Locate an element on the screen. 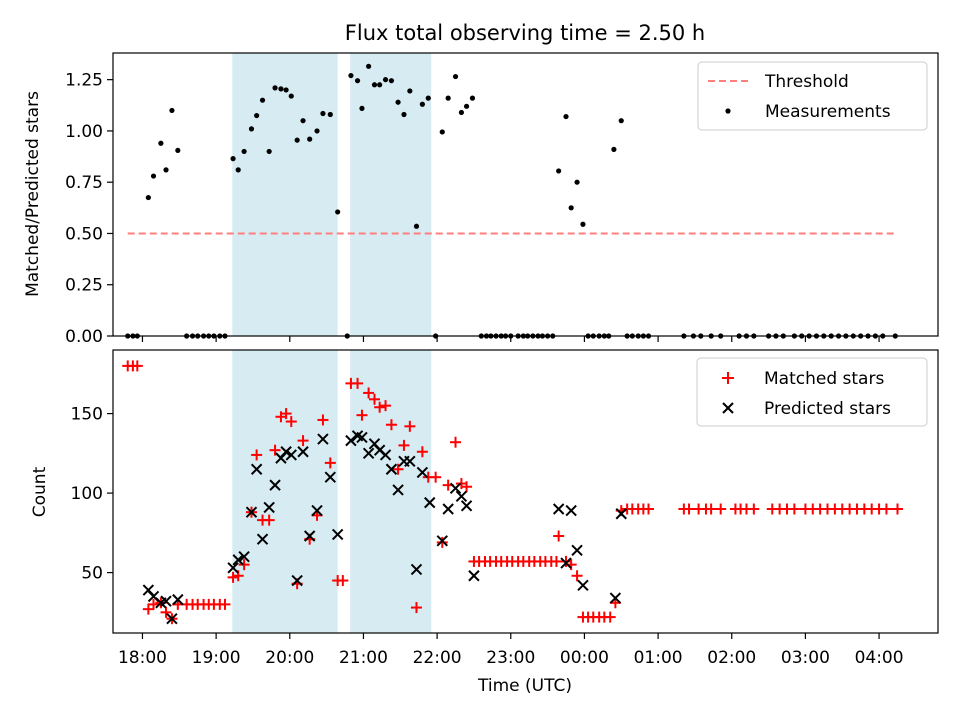 This screenshot has width=960, height=720. matched-legend-plus-icon is located at coordinates (728, 378).